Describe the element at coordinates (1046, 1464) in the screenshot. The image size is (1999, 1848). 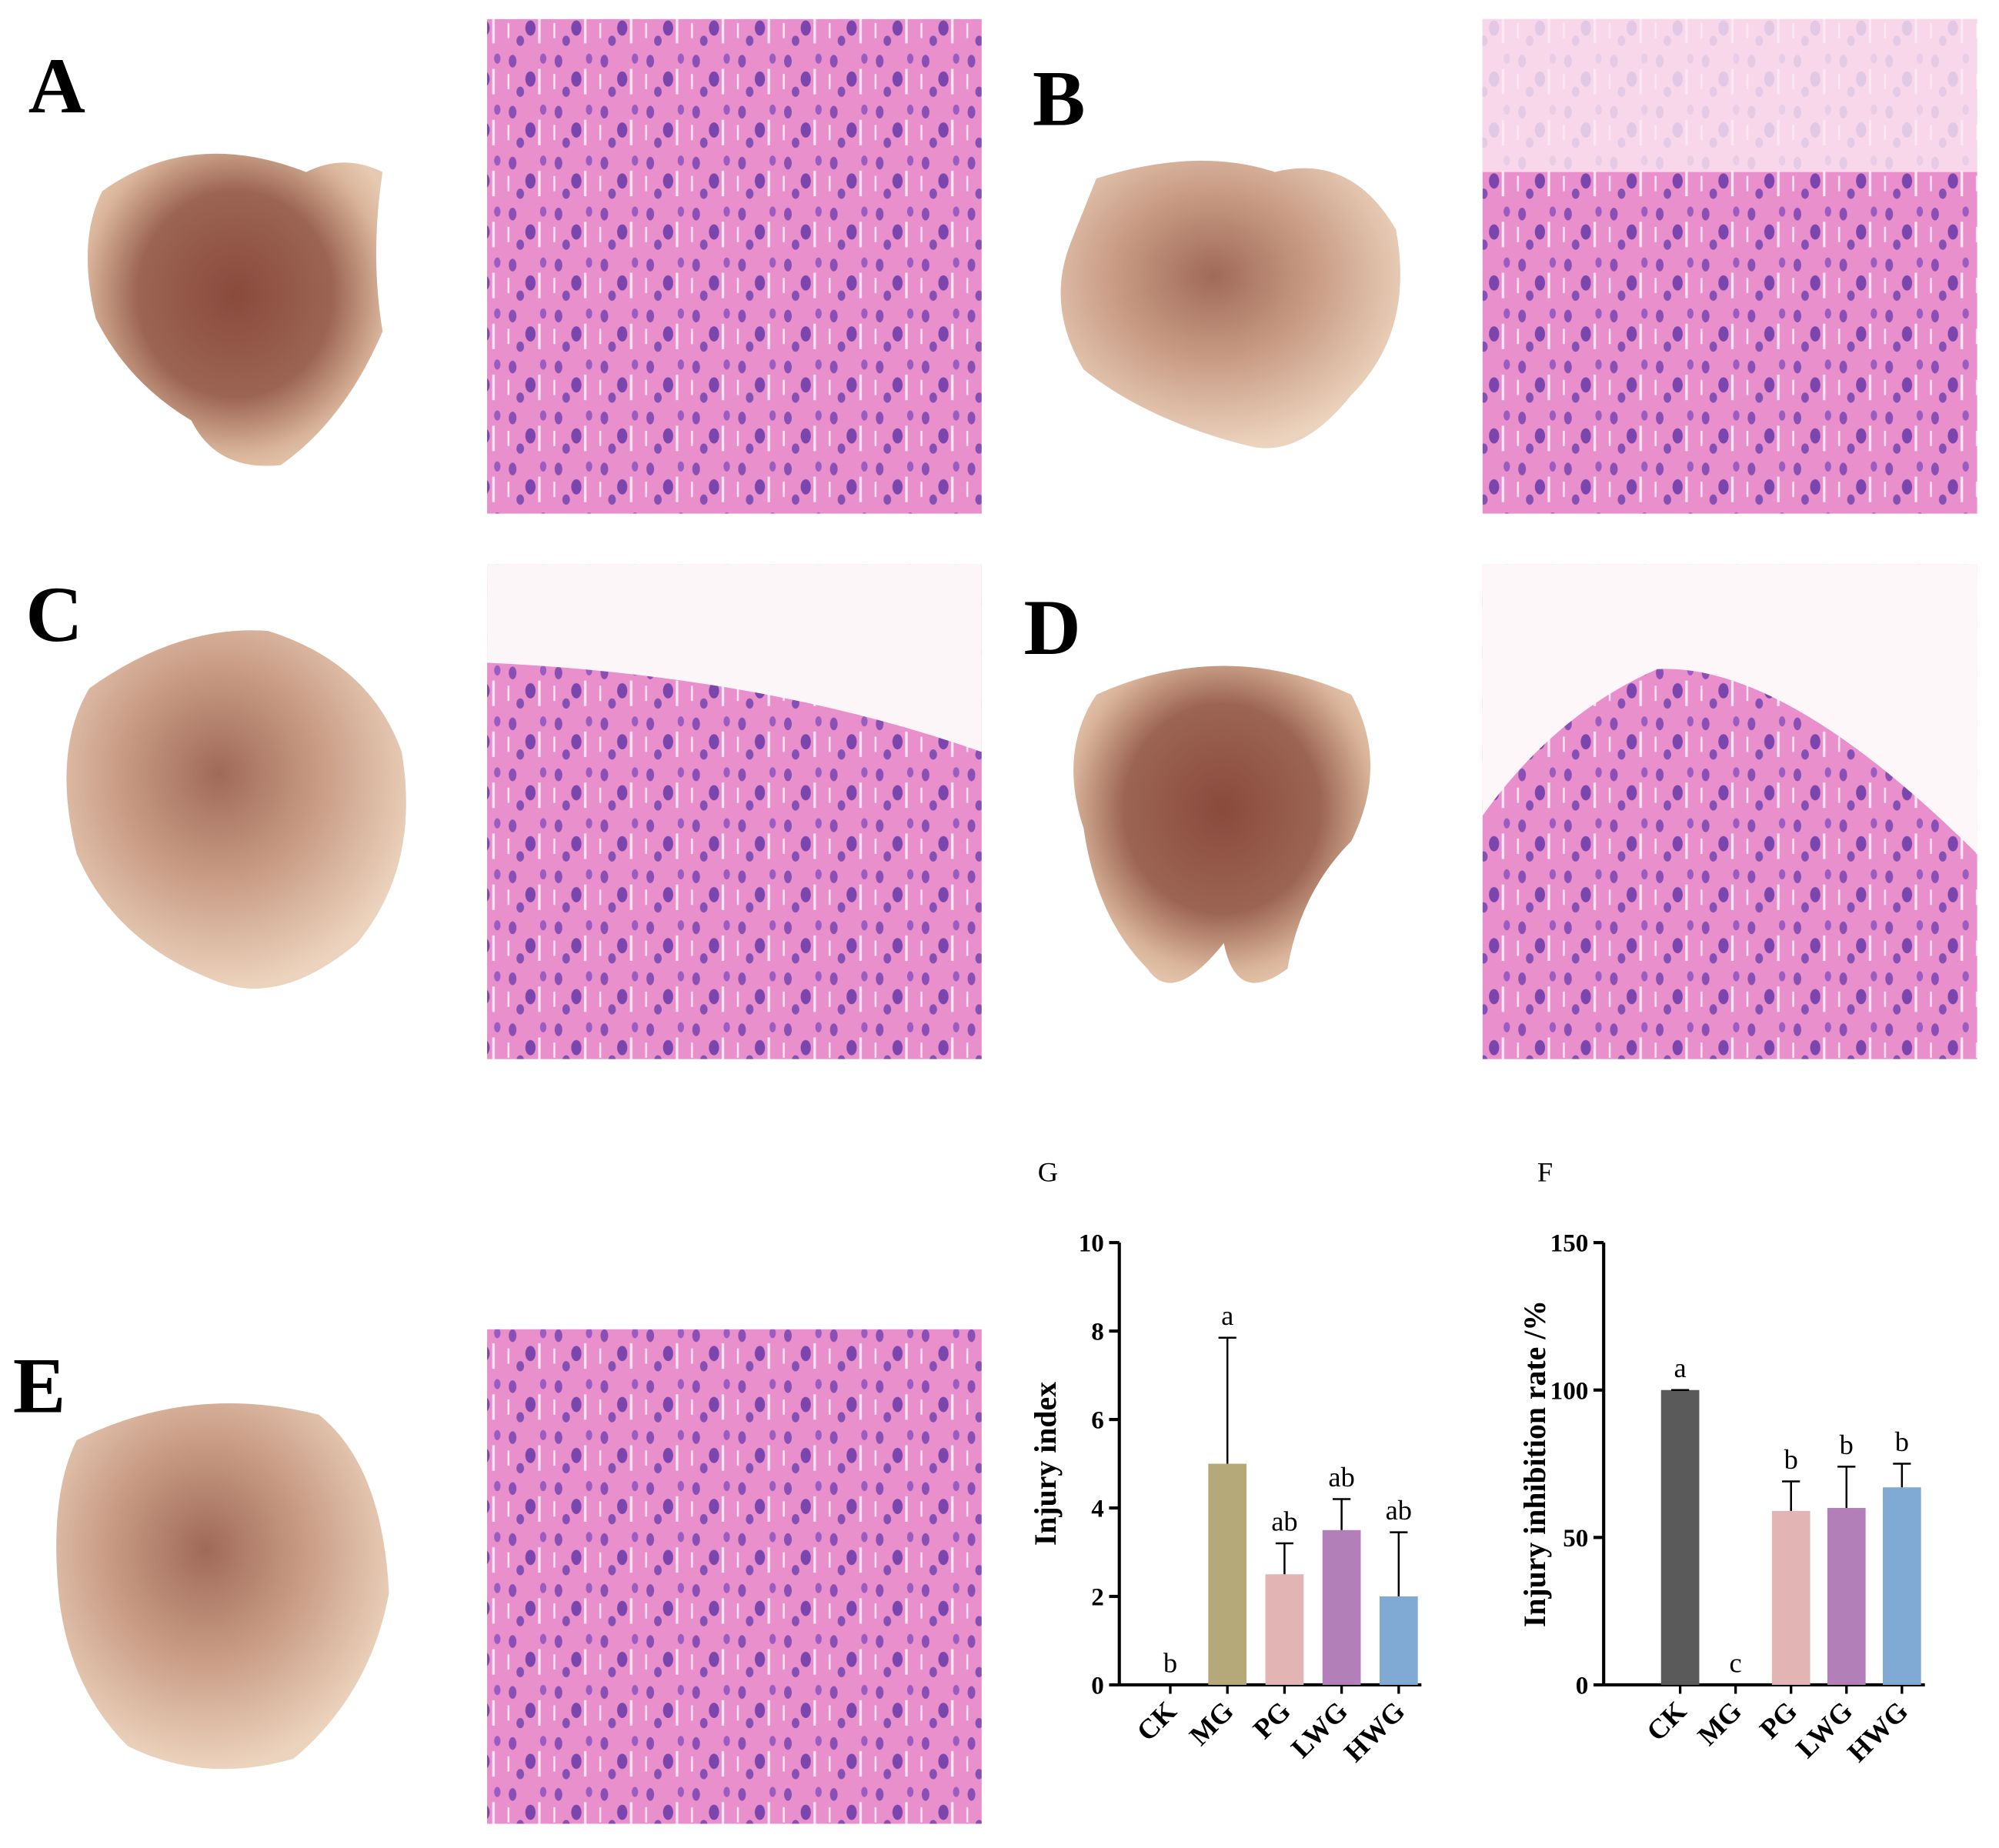
I see `y-axis-label: Injury index` at that location.